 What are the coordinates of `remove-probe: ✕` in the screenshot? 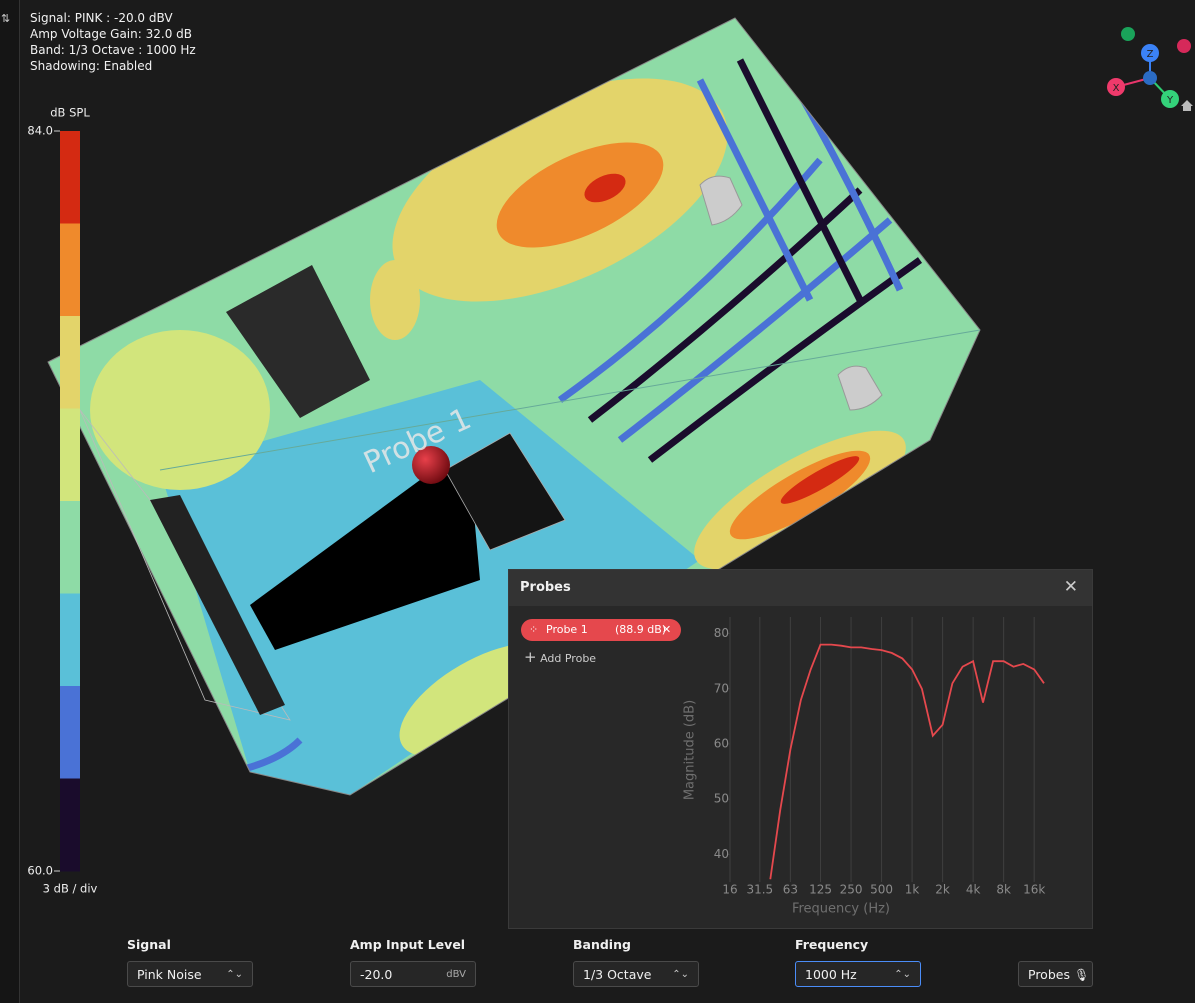 It's located at (667, 629).